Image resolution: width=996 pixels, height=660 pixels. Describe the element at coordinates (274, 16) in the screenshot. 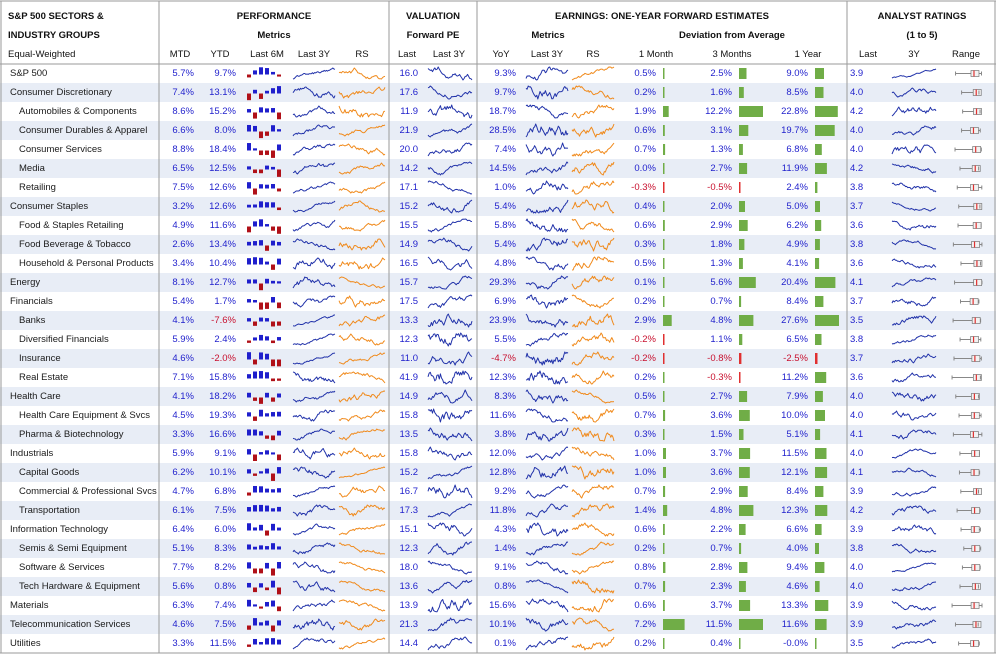

I see `header-performance: PERFORMANCE` at that location.